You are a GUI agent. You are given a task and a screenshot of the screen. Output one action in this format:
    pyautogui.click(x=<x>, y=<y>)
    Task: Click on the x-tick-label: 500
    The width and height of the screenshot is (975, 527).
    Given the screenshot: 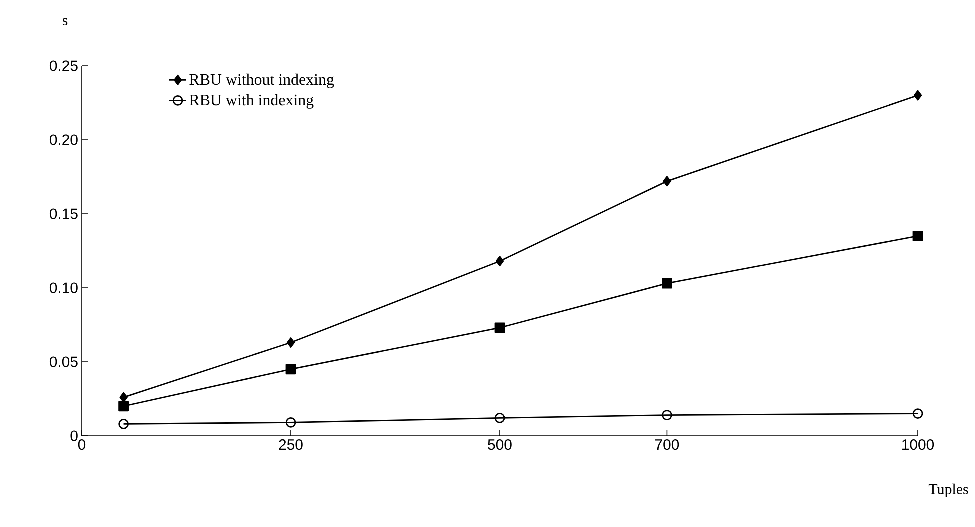 What is the action you would take?
    pyautogui.click(x=500, y=445)
    